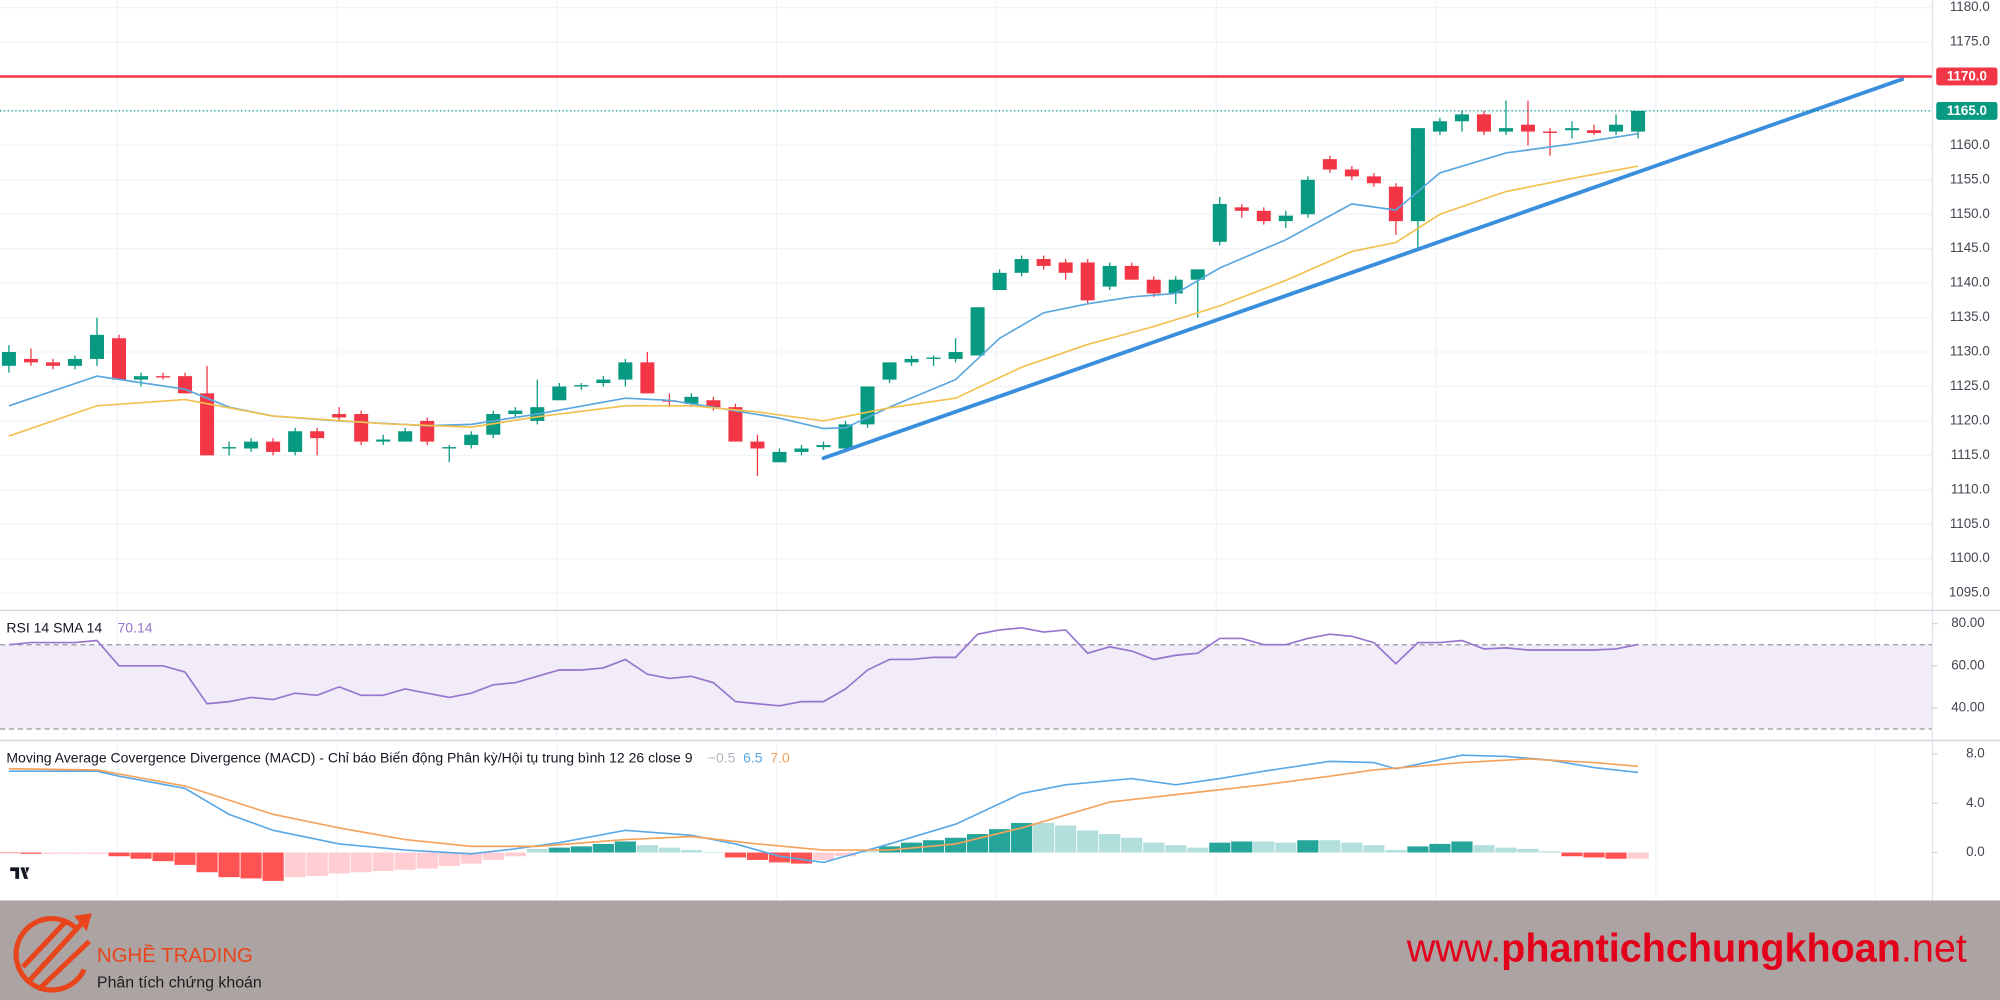 This screenshot has width=2000, height=1000. Describe the element at coordinates (54, 628) in the screenshot. I see `pane-title: RSI 14 SMA 14` at that location.